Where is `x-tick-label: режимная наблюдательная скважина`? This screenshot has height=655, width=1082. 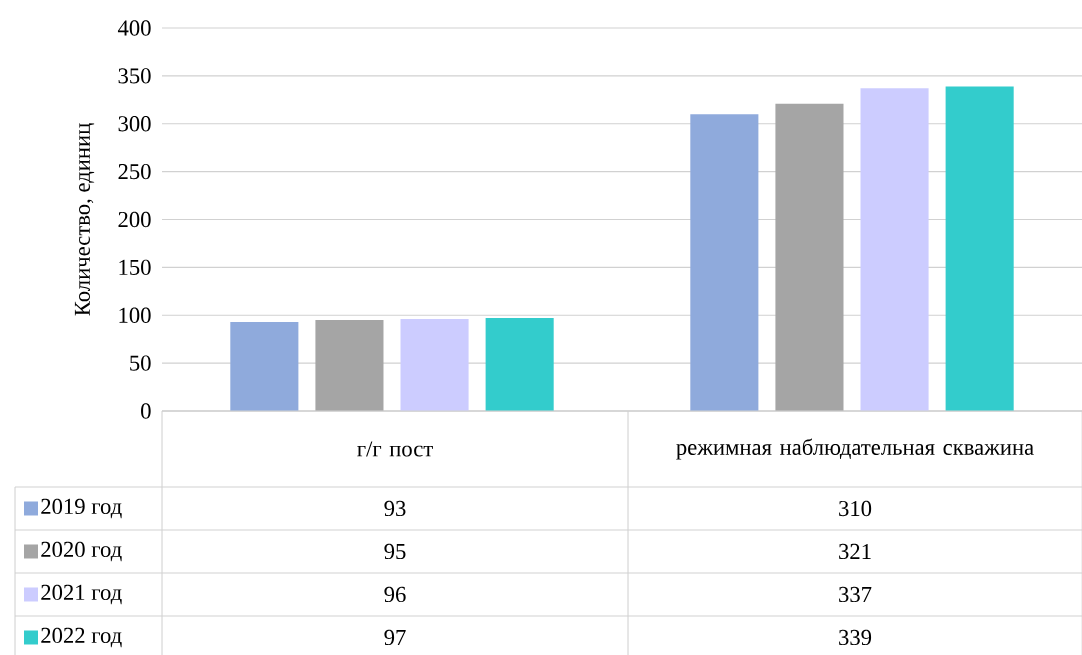 x-tick-label: режимная наблюдательная скважина is located at coordinates (855, 449).